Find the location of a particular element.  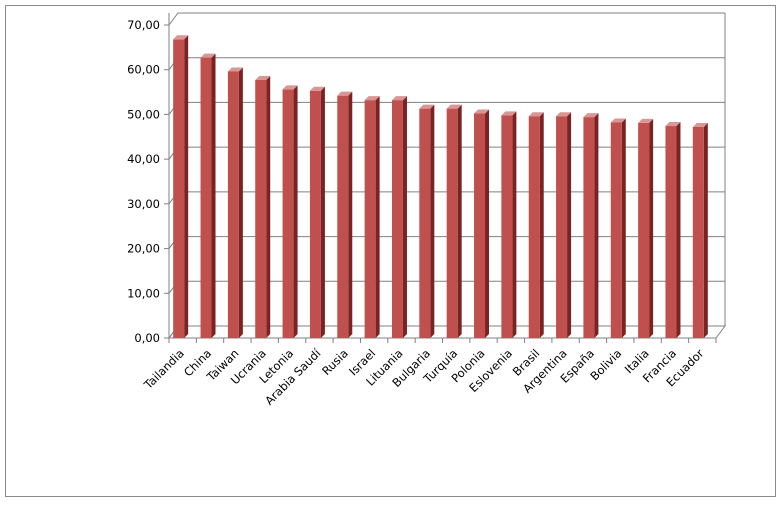

y-tick-label: 0,00 is located at coordinates (147, 338).